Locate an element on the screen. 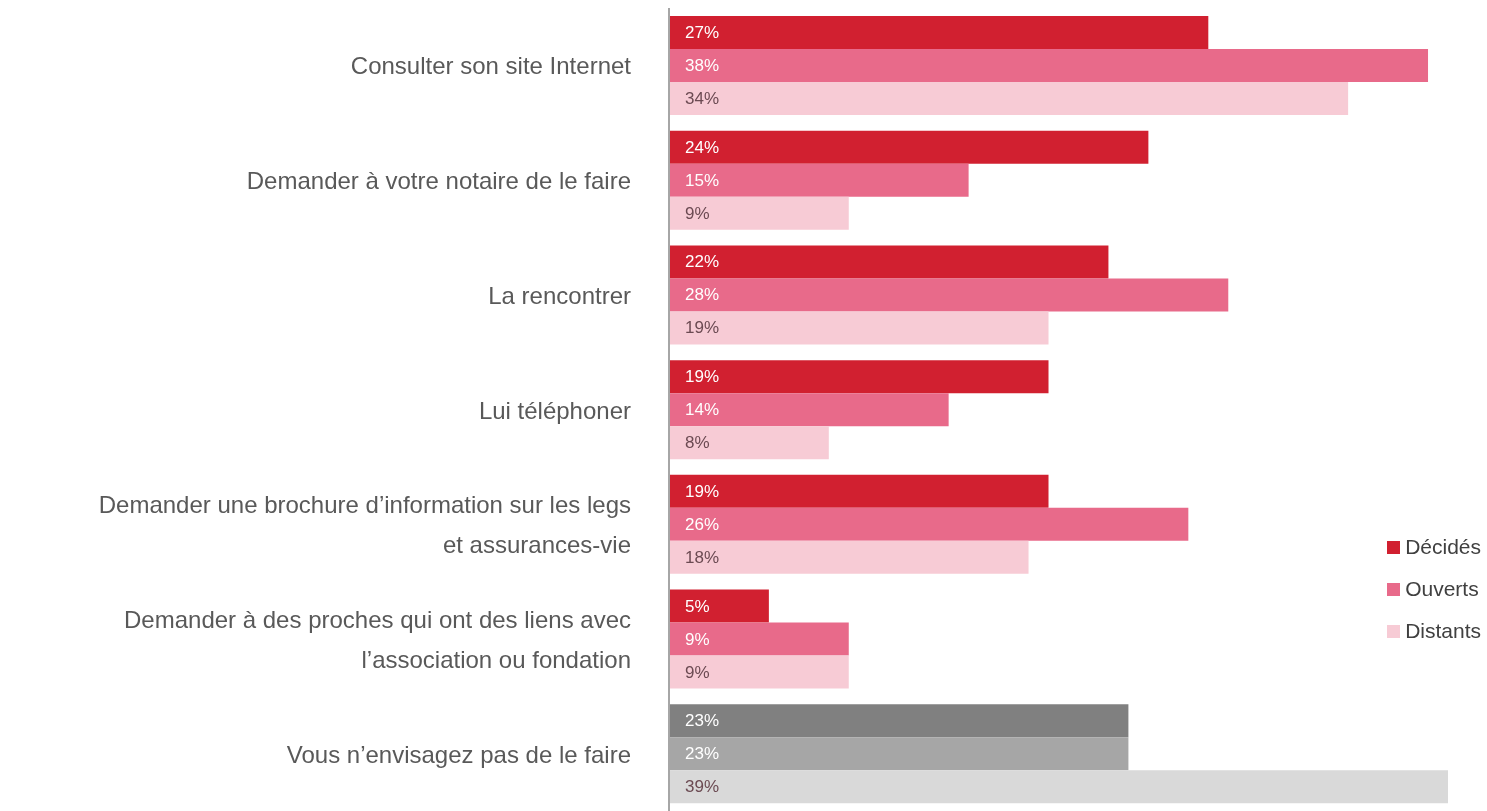 The width and height of the screenshot is (1487, 811). legend-label: Ouverts is located at coordinates (1442, 589).